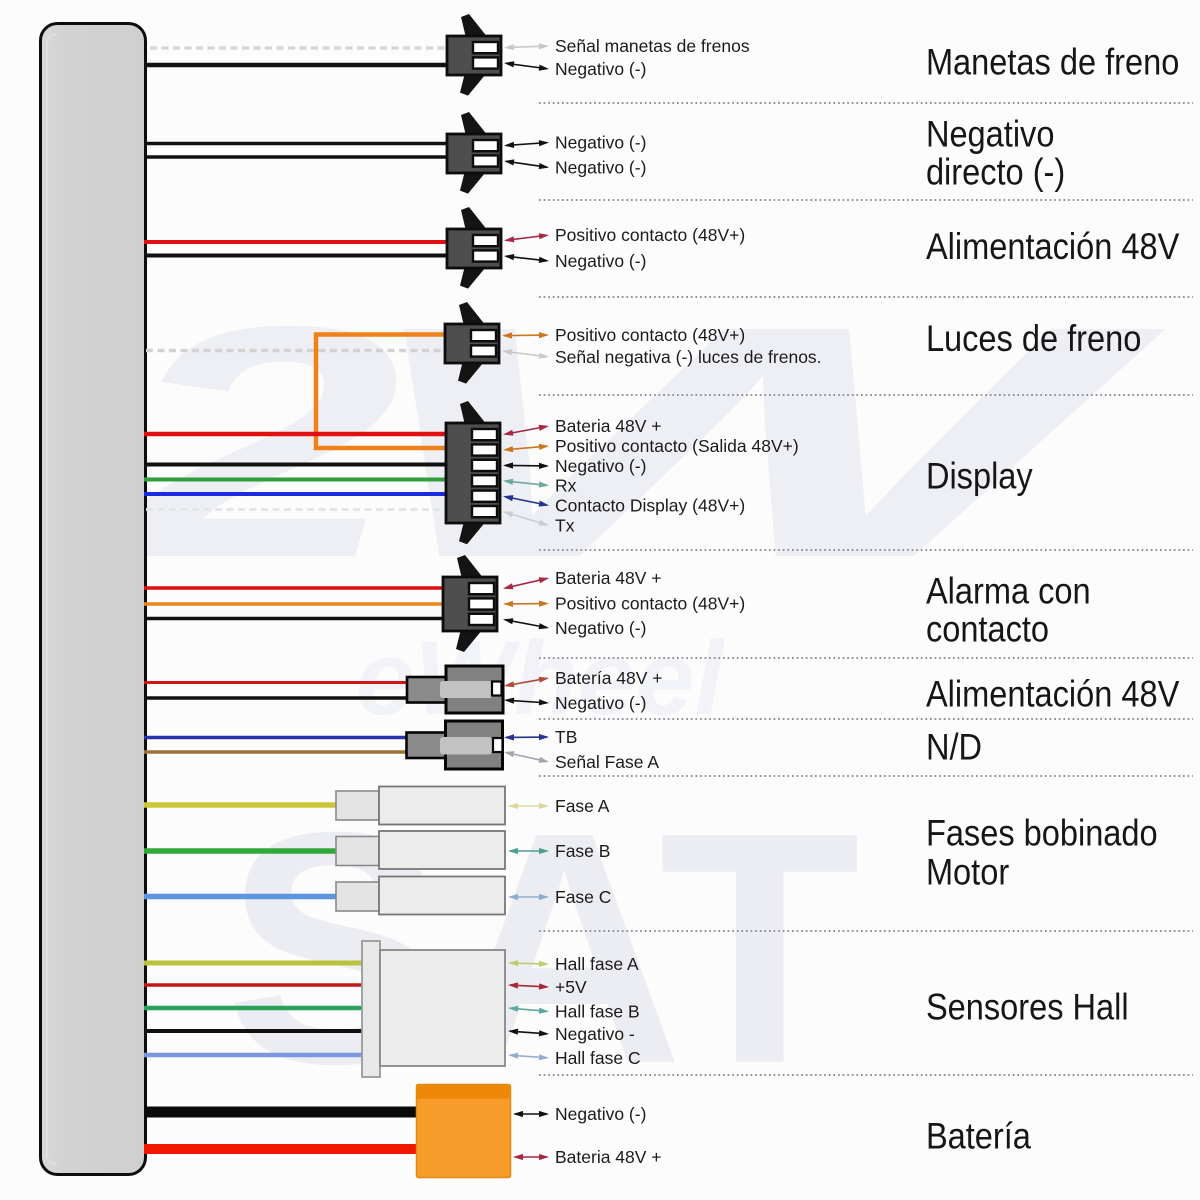 The width and height of the screenshot is (1200, 1200). What do you see at coordinates (582, 806) in the screenshot?
I see `svg-text: Fase A` at bounding box center [582, 806].